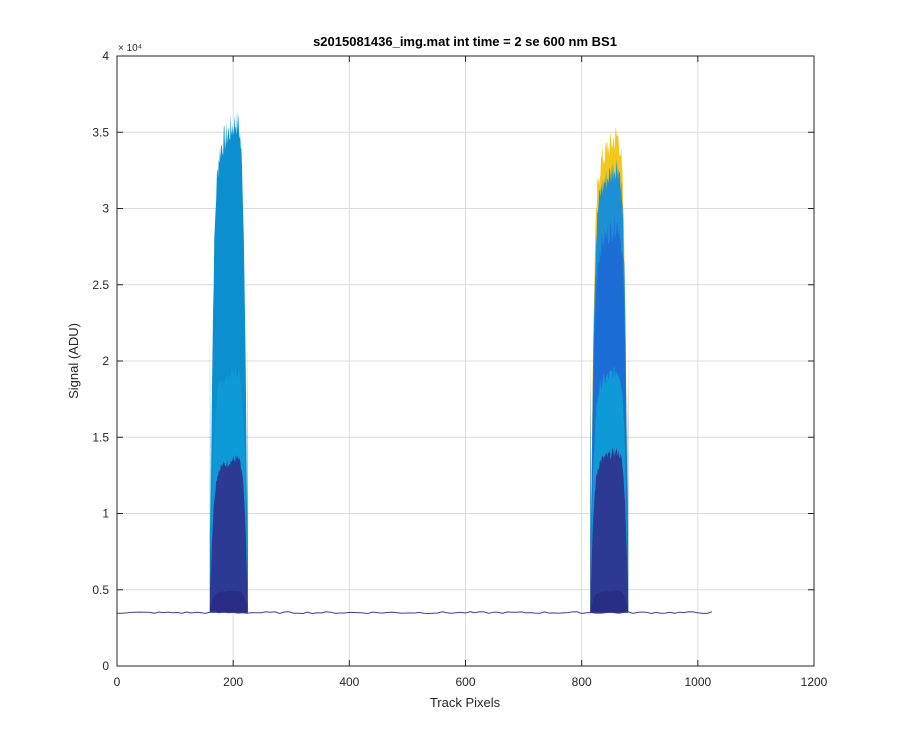  What do you see at coordinates (100, 285) in the screenshot?
I see `y-tick-label: 2.5` at bounding box center [100, 285].